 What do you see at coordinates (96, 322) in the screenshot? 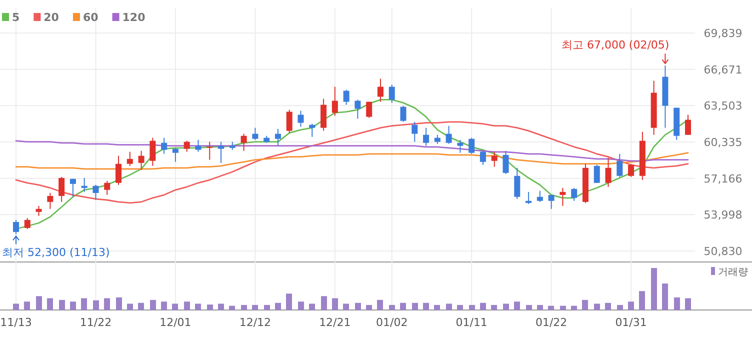
I see `x-tick-label: 11/22` at bounding box center [96, 322].